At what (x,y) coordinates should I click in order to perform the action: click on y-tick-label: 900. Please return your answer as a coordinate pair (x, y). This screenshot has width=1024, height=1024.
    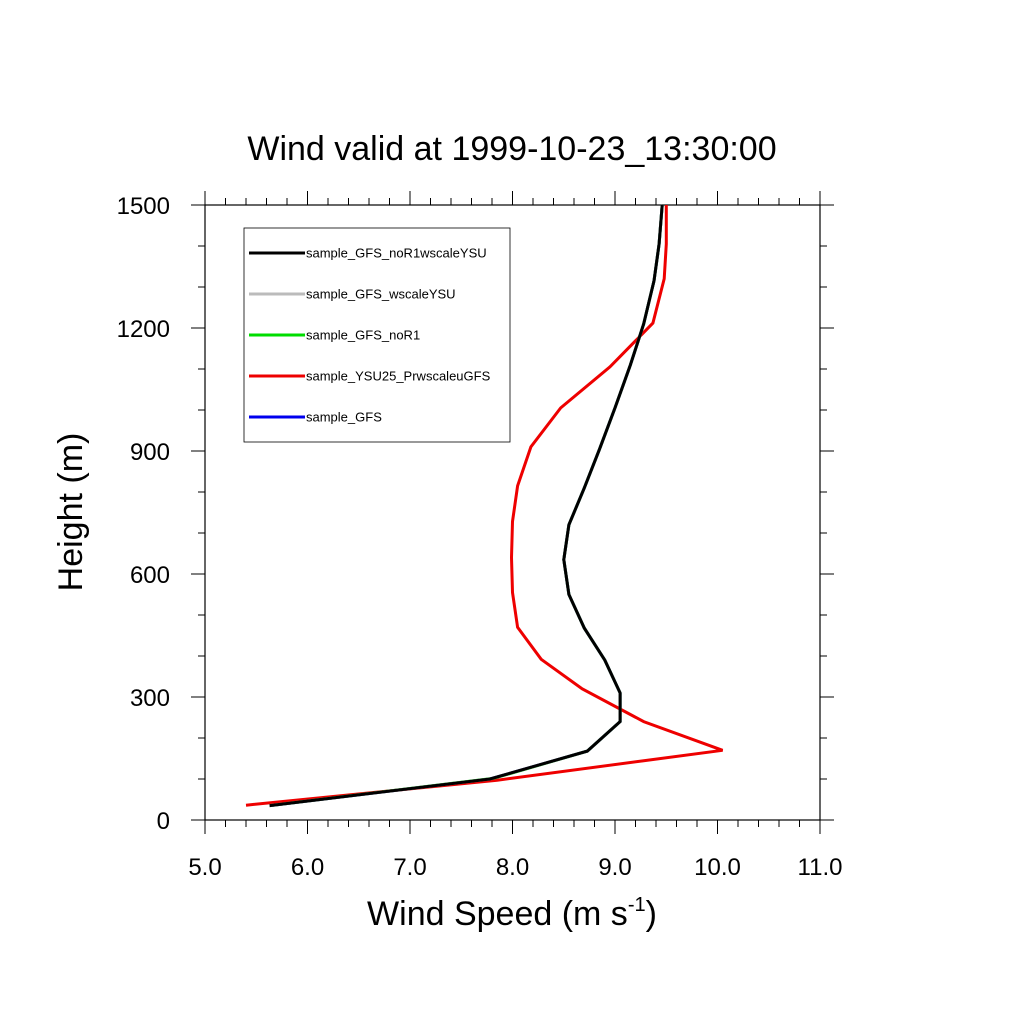
    Looking at the image, I should click on (150, 452).